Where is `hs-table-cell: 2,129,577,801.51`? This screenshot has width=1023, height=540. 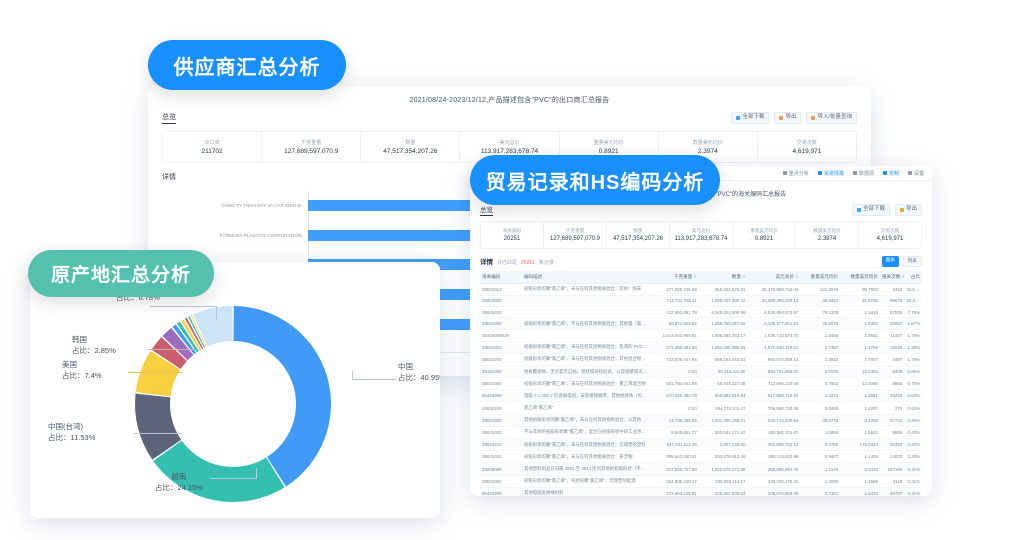
hs-table-cell: 2,129,577,801.51 is located at coordinates (774, 324).